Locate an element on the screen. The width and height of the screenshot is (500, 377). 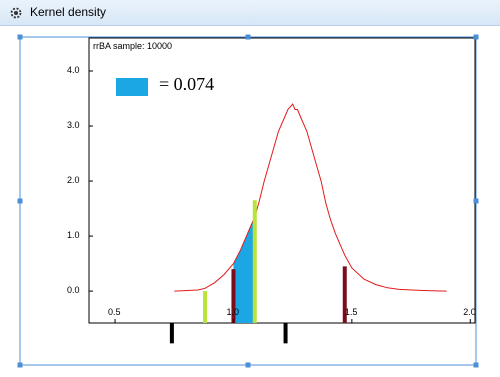
y-tick-label: 2.0 is located at coordinates (73, 180).